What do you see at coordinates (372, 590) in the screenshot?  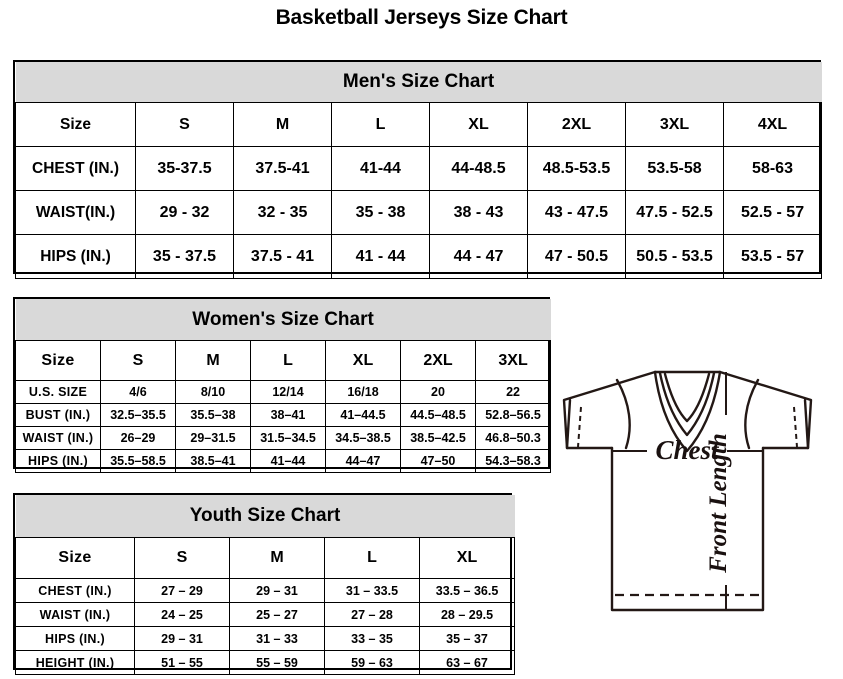 I see `youth-chest-l: 31 – 33.5` at bounding box center [372, 590].